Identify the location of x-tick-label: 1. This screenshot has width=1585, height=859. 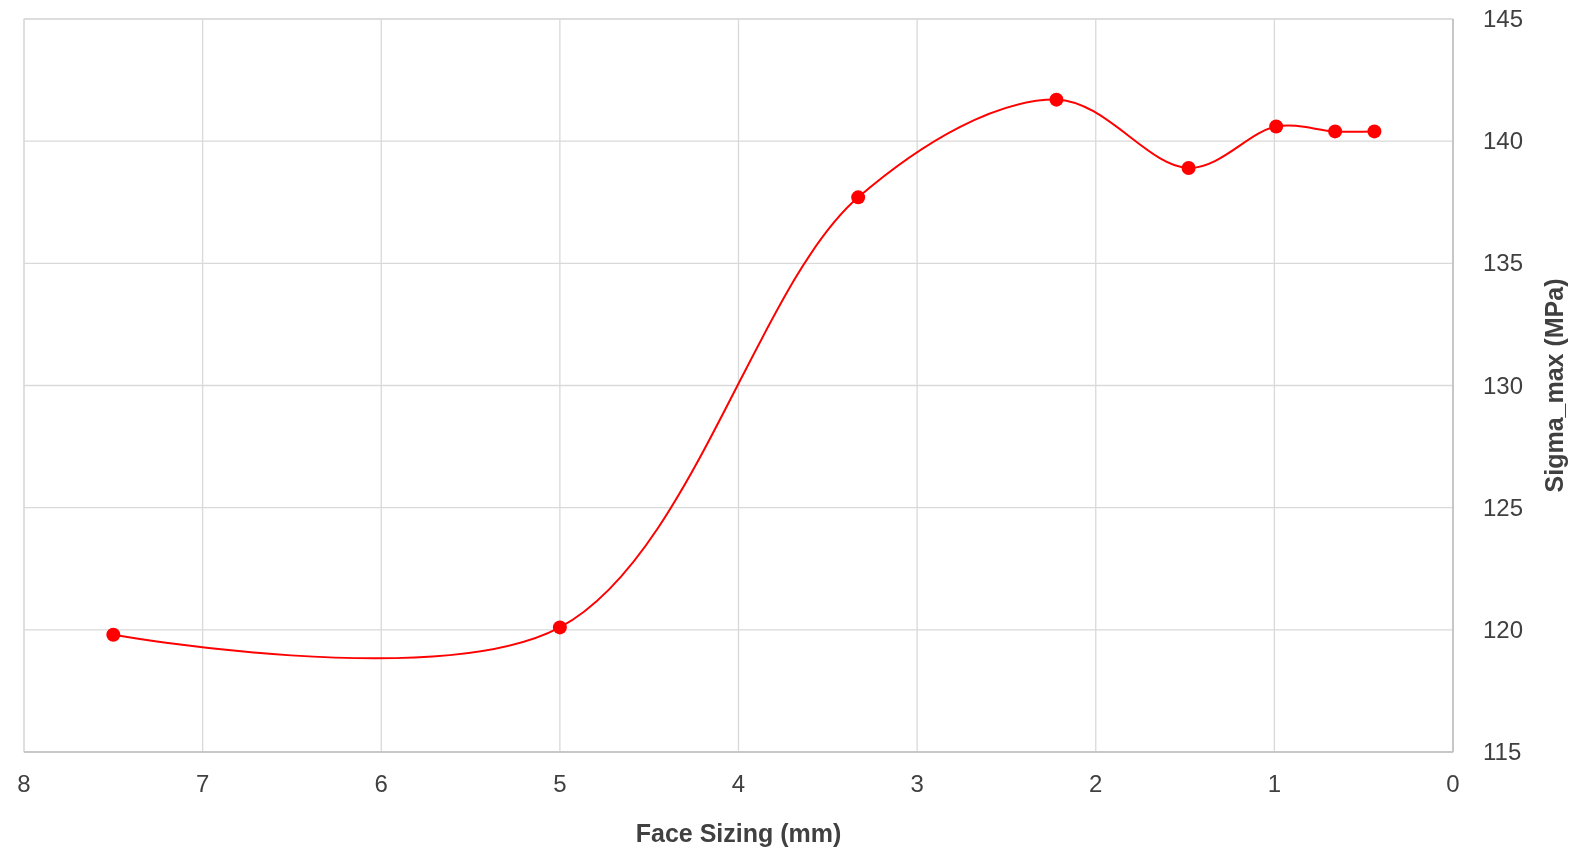
(1274, 783).